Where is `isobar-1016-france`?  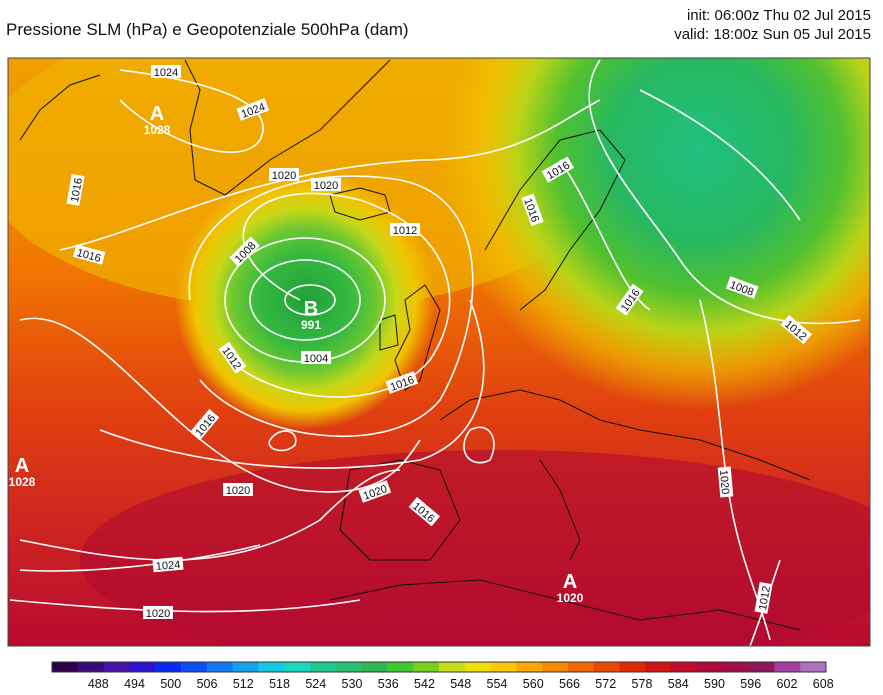 isobar-1016-france is located at coordinates (479, 445).